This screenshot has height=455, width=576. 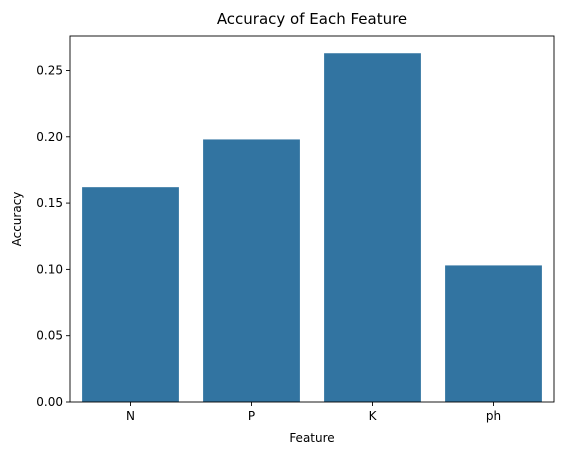 What do you see at coordinates (49, 336) in the screenshot?
I see `y-tick-label: 0.05` at bounding box center [49, 336].